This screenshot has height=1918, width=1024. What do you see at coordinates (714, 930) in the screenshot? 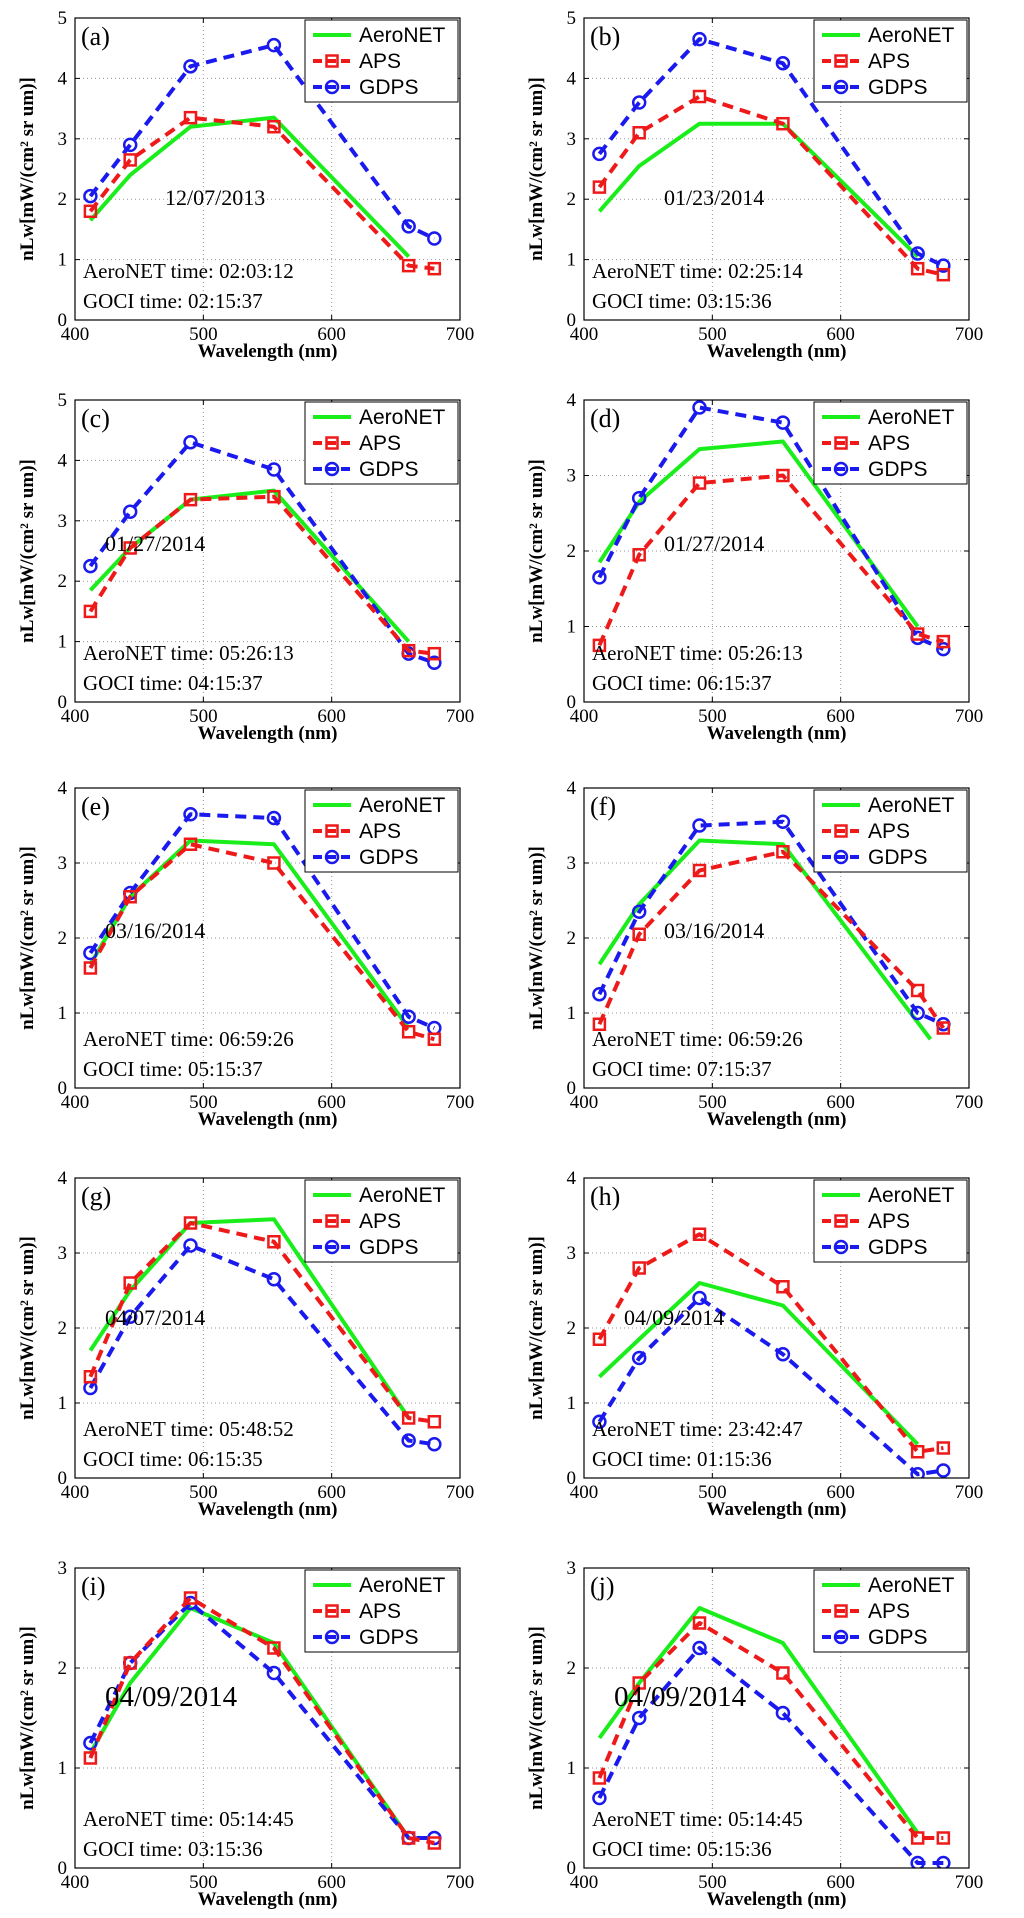
I see `date-label: 03/16/2014` at bounding box center [714, 930].